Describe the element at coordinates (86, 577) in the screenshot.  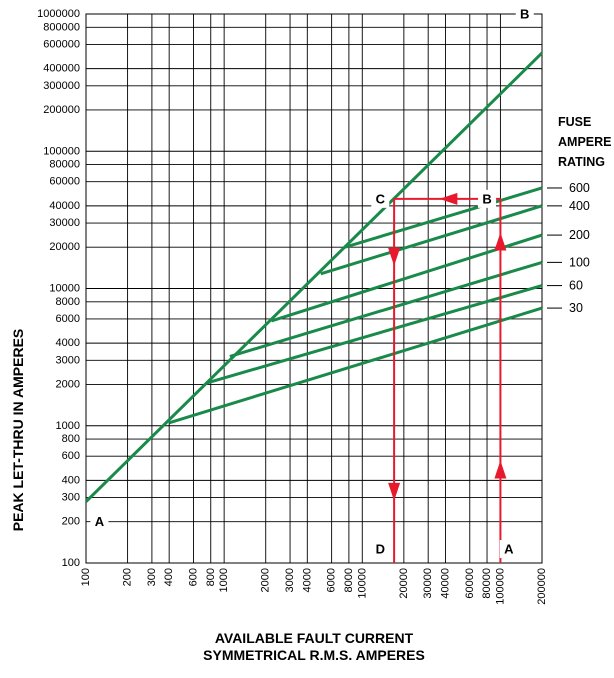
I see `x-tick-label: 100` at that location.